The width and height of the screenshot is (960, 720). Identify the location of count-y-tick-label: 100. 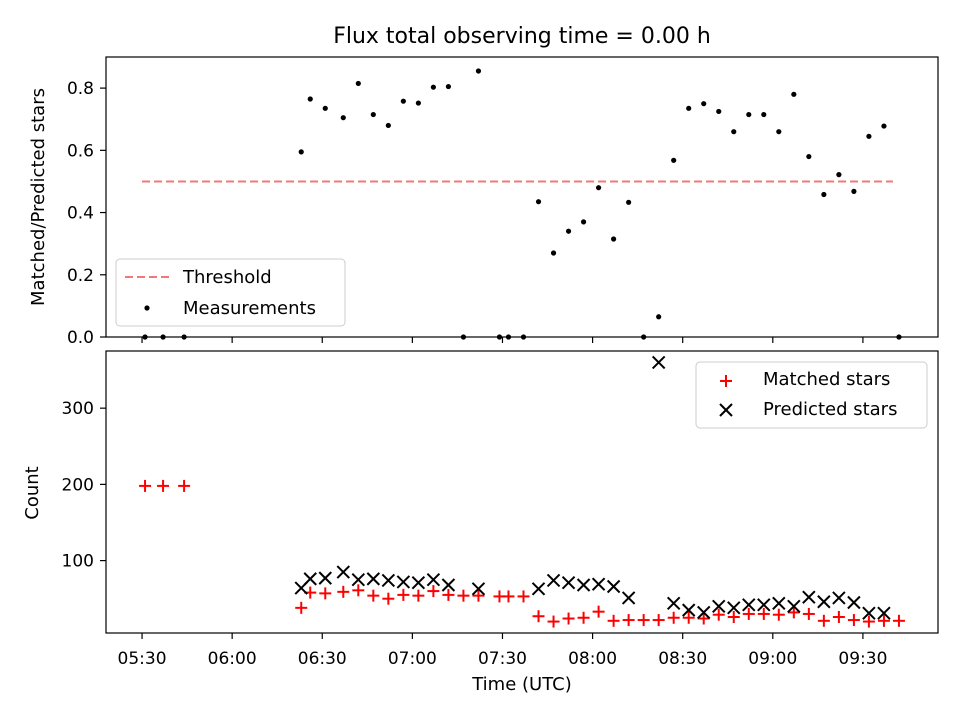
(78, 562).